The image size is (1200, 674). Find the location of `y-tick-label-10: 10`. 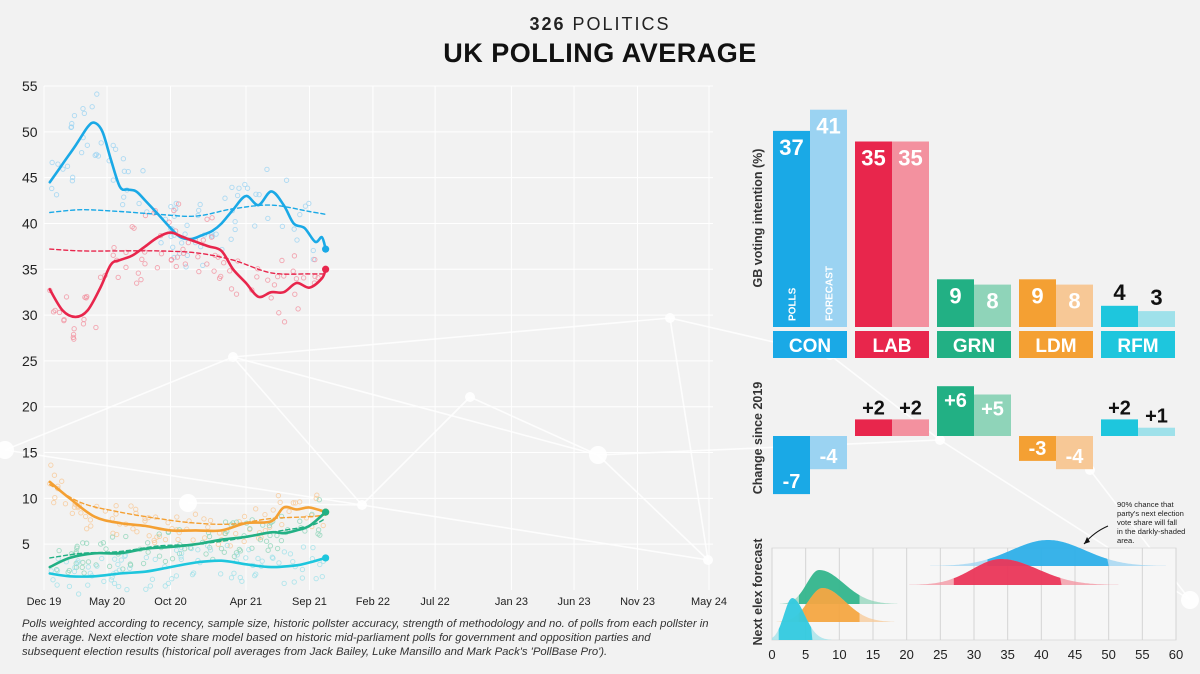

y-tick-label-10: 10 is located at coordinates (30, 498).